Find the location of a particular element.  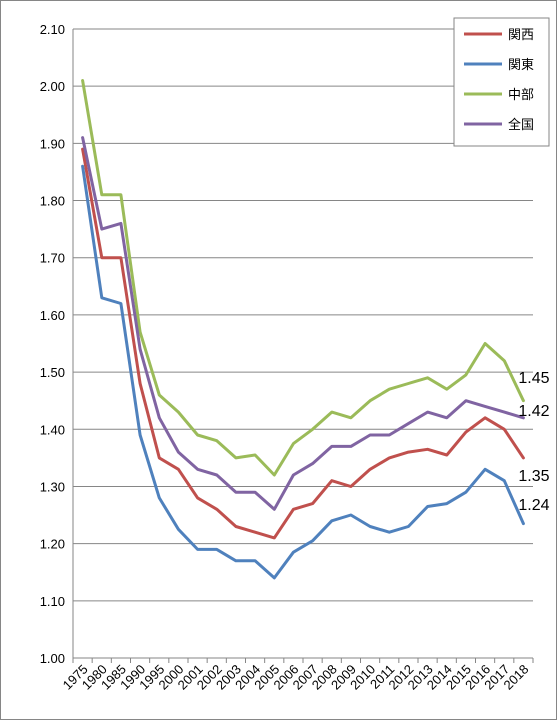

legend-label: 関西 is located at coordinates (521, 35).